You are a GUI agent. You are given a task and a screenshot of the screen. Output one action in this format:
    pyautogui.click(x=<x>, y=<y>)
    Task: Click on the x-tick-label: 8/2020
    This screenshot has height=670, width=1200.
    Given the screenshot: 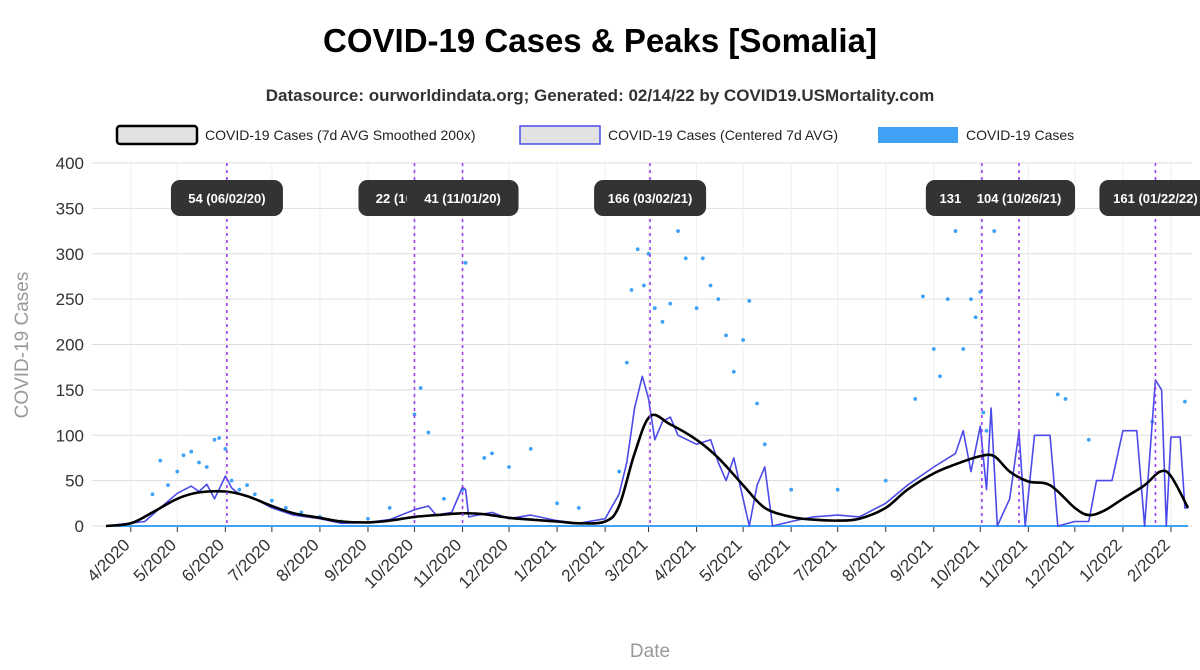 What is the action you would take?
    pyautogui.click(x=298, y=560)
    